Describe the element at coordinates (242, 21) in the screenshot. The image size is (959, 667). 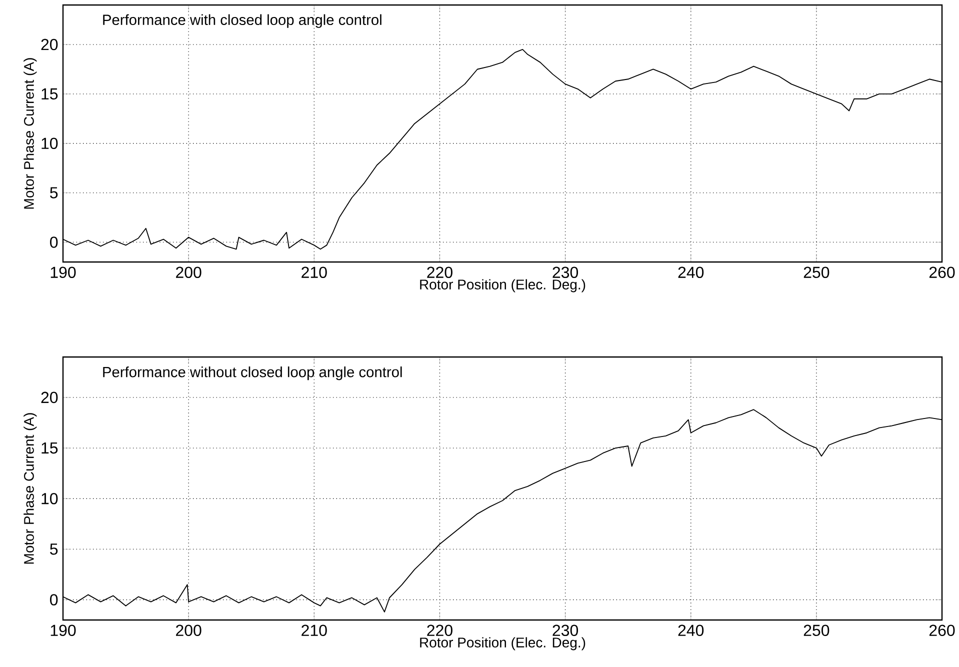
I see `text: Performance with closed loop angle control` at that location.